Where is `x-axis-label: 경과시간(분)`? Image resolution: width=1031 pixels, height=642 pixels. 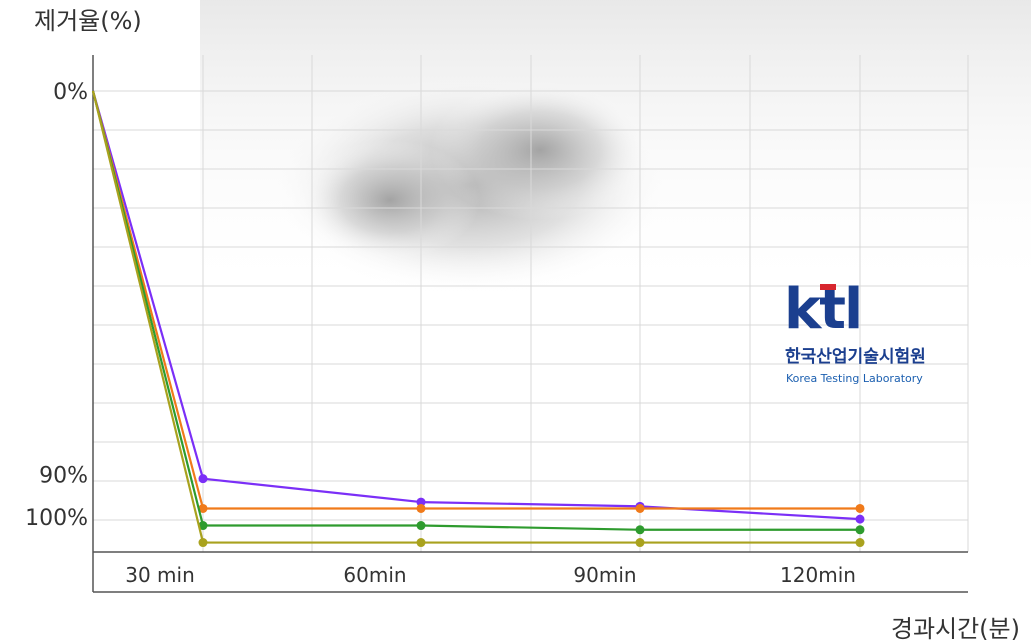
x-axis-label: 경과시간(분) is located at coordinates (955, 628).